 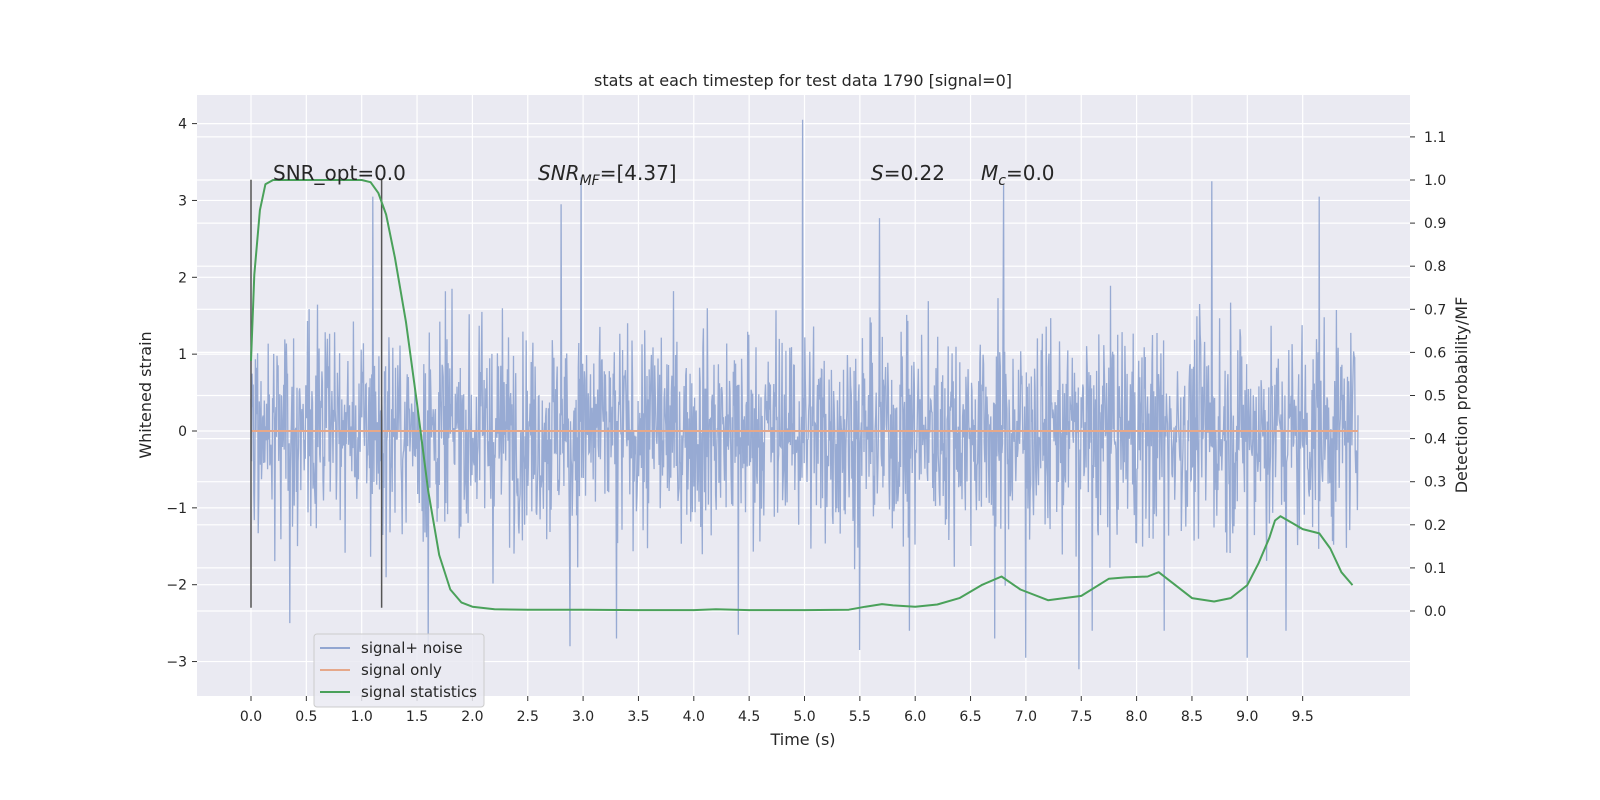 I want to click on annotation-snr-opt: SNR_opt=0.0, so click(x=339, y=173).